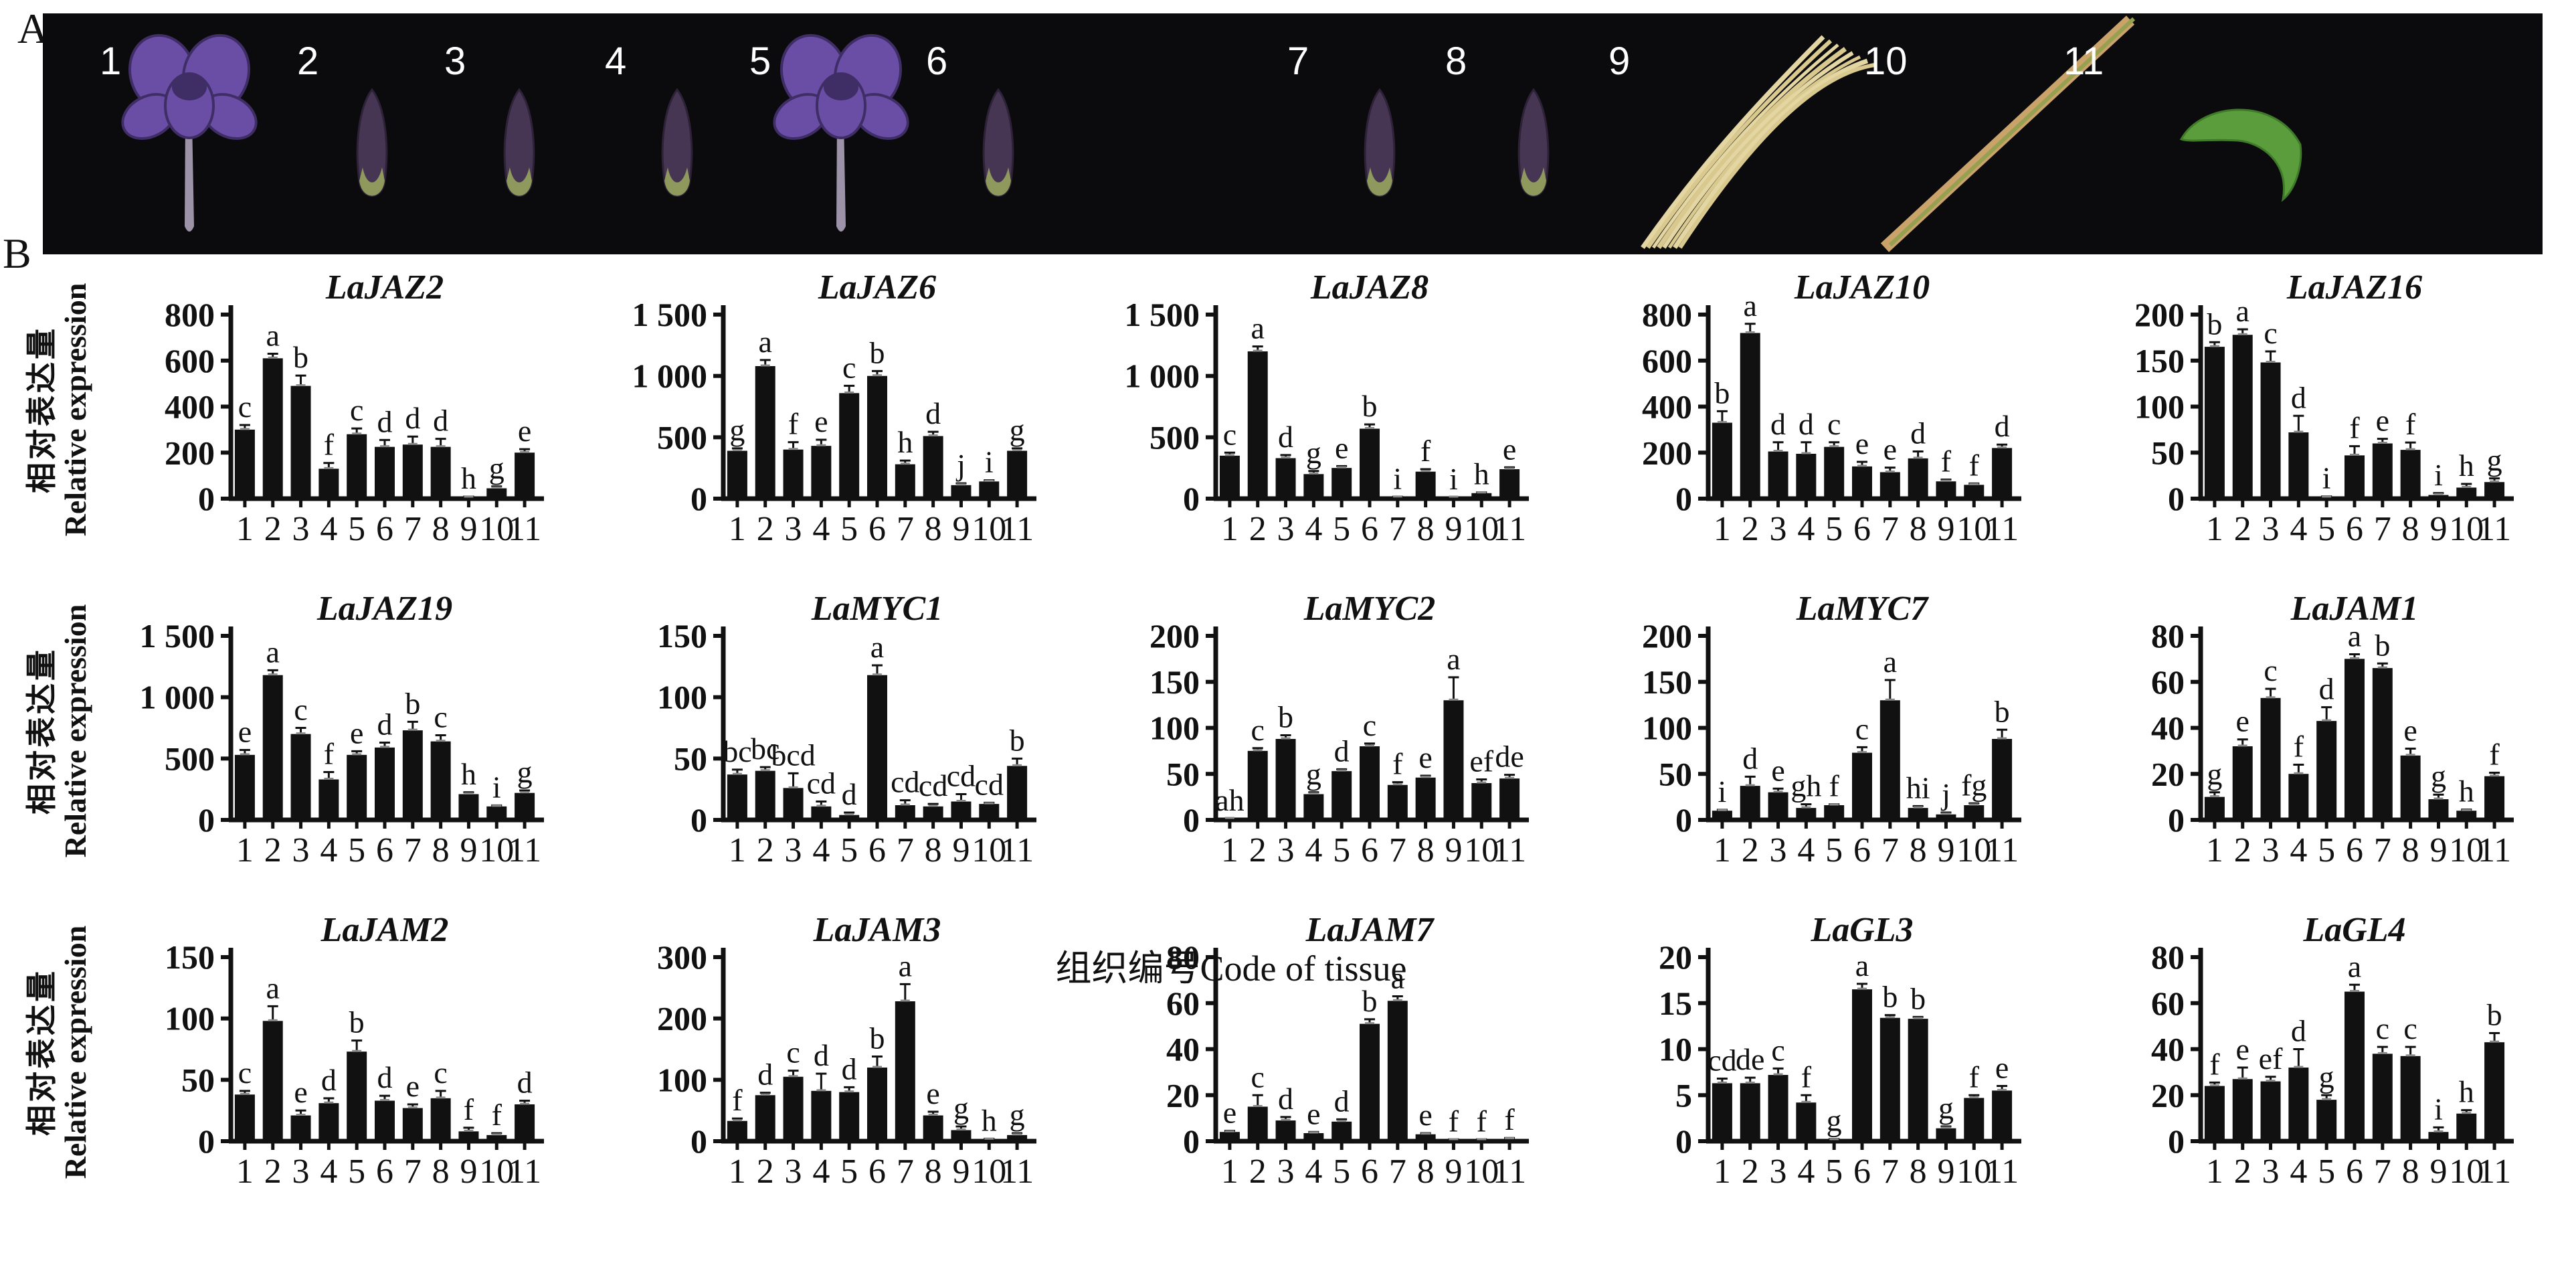 The height and width of the screenshot is (1263, 2576). Describe the element at coordinates (1862, 287) in the screenshot. I see `chart-title: LaJAZ10` at that location.